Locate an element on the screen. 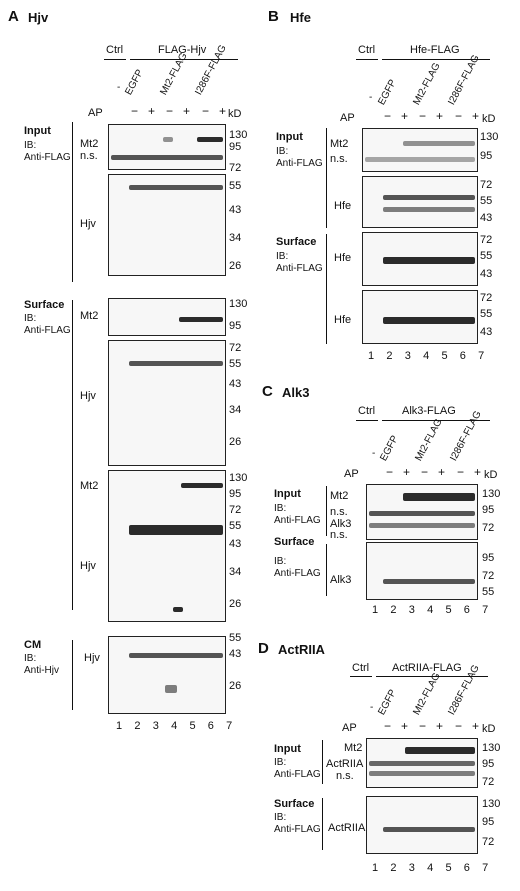 This screenshot has height=891, width=520. a-antiflag2: Anti-FLAG is located at coordinates (47, 330).